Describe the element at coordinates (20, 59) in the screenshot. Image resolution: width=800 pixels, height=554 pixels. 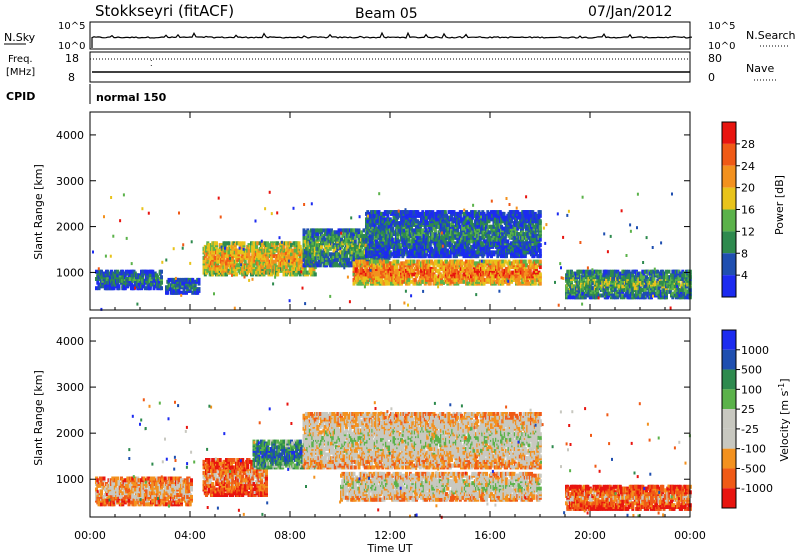
I see `freq-label-1: Freq.` at that location.